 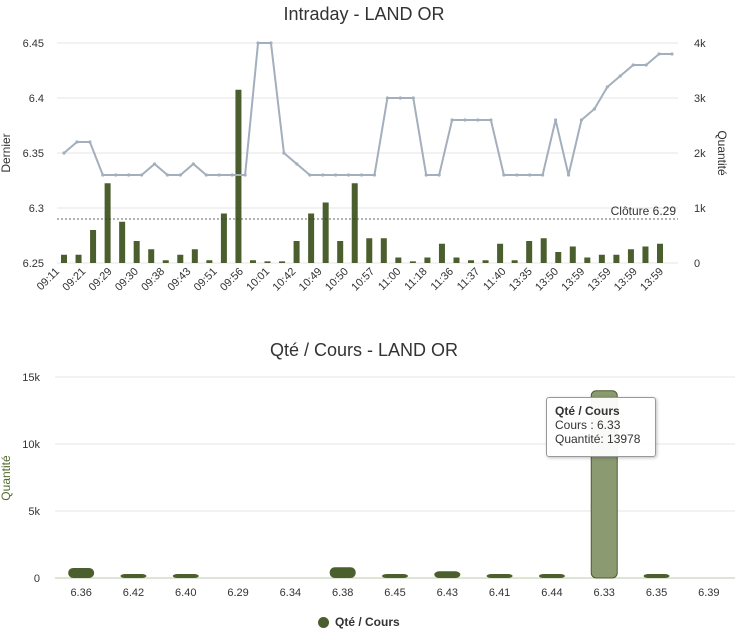 What do you see at coordinates (547, 280) in the screenshot?
I see `x-tick-label: 13:50` at bounding box center [547, 280].